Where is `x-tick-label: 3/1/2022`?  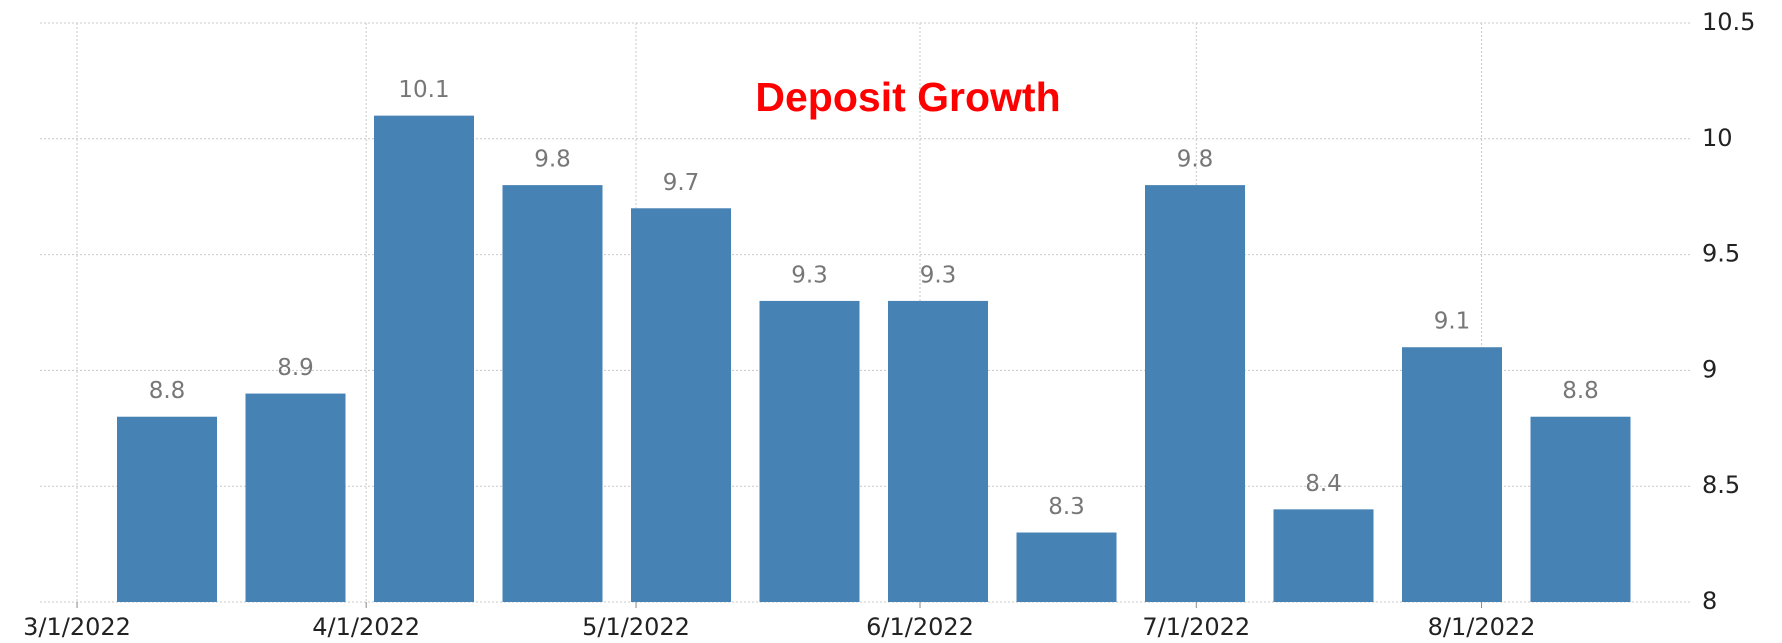 x-tick-label: 3/1/2022 is located at coordinates (77, 627).